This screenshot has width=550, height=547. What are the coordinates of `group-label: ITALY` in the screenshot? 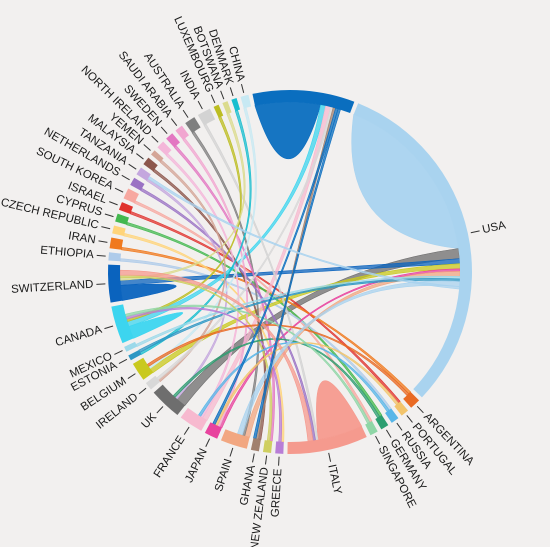 It's located at (334, 479).